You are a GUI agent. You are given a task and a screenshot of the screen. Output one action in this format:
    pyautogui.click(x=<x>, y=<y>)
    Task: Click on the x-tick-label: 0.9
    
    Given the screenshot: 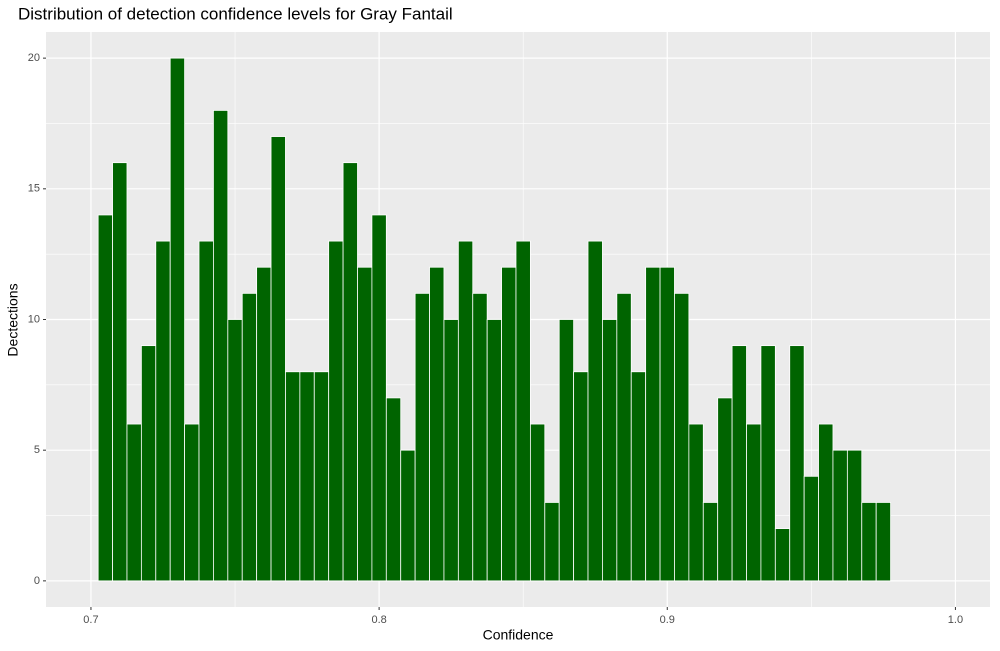 What is the action you would take?
    pyautogui.click(x=667, y=620)
    